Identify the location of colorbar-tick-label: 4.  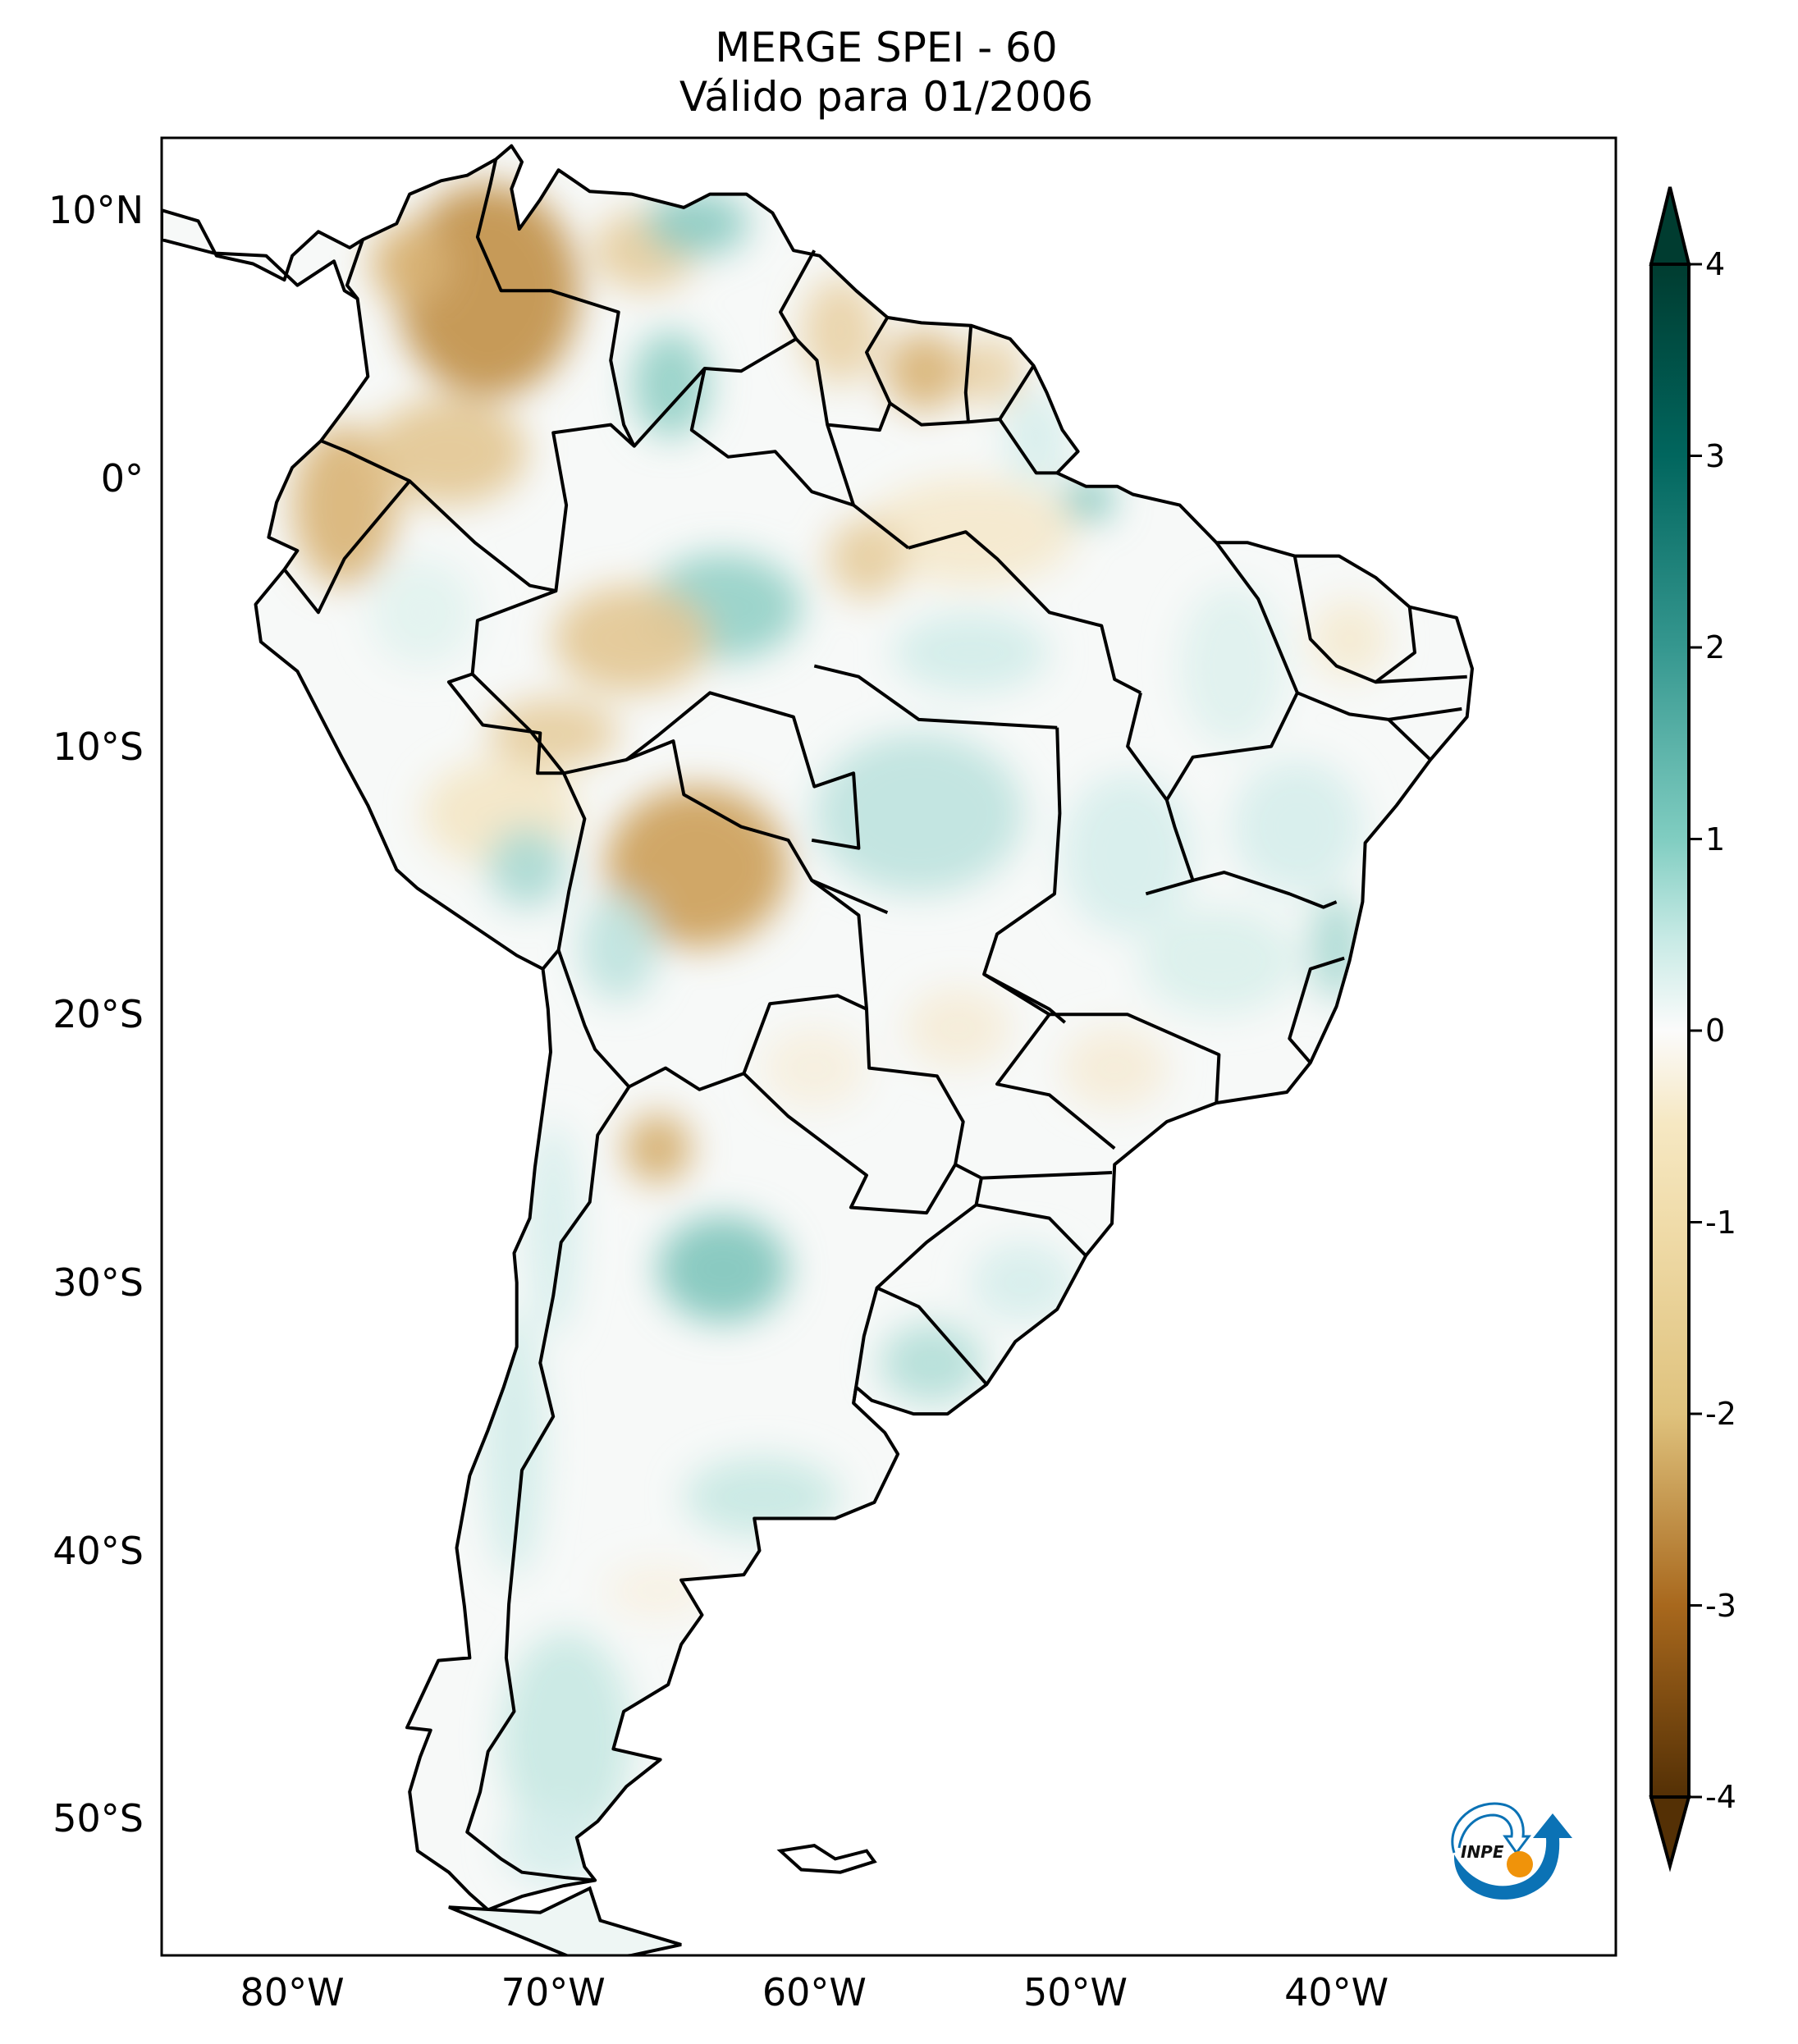
(1715, 264).